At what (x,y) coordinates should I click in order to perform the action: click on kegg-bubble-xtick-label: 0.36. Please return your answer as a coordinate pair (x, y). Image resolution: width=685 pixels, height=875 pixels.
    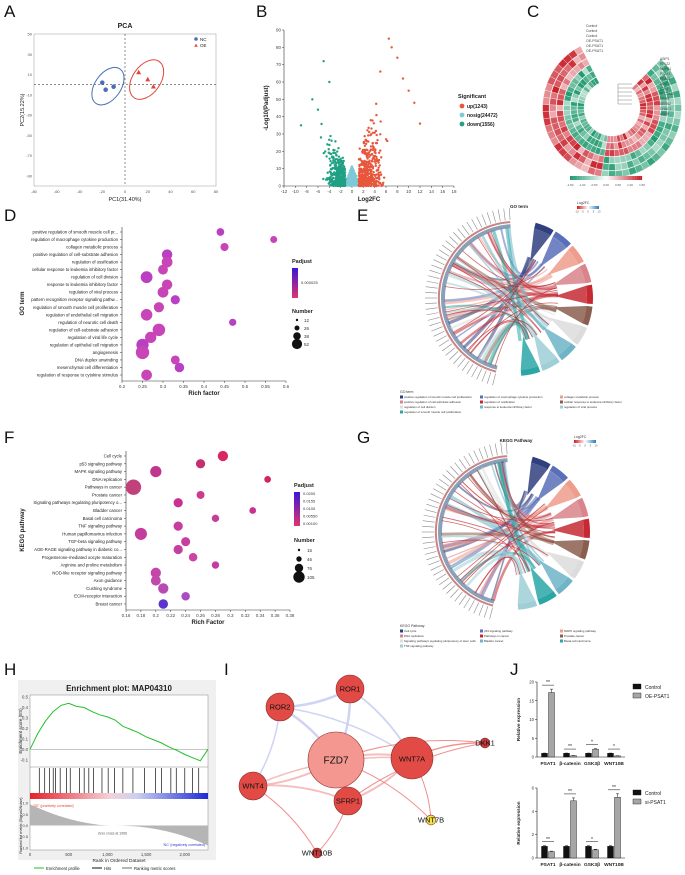
    Looking at the image, I should click on (275, 615).